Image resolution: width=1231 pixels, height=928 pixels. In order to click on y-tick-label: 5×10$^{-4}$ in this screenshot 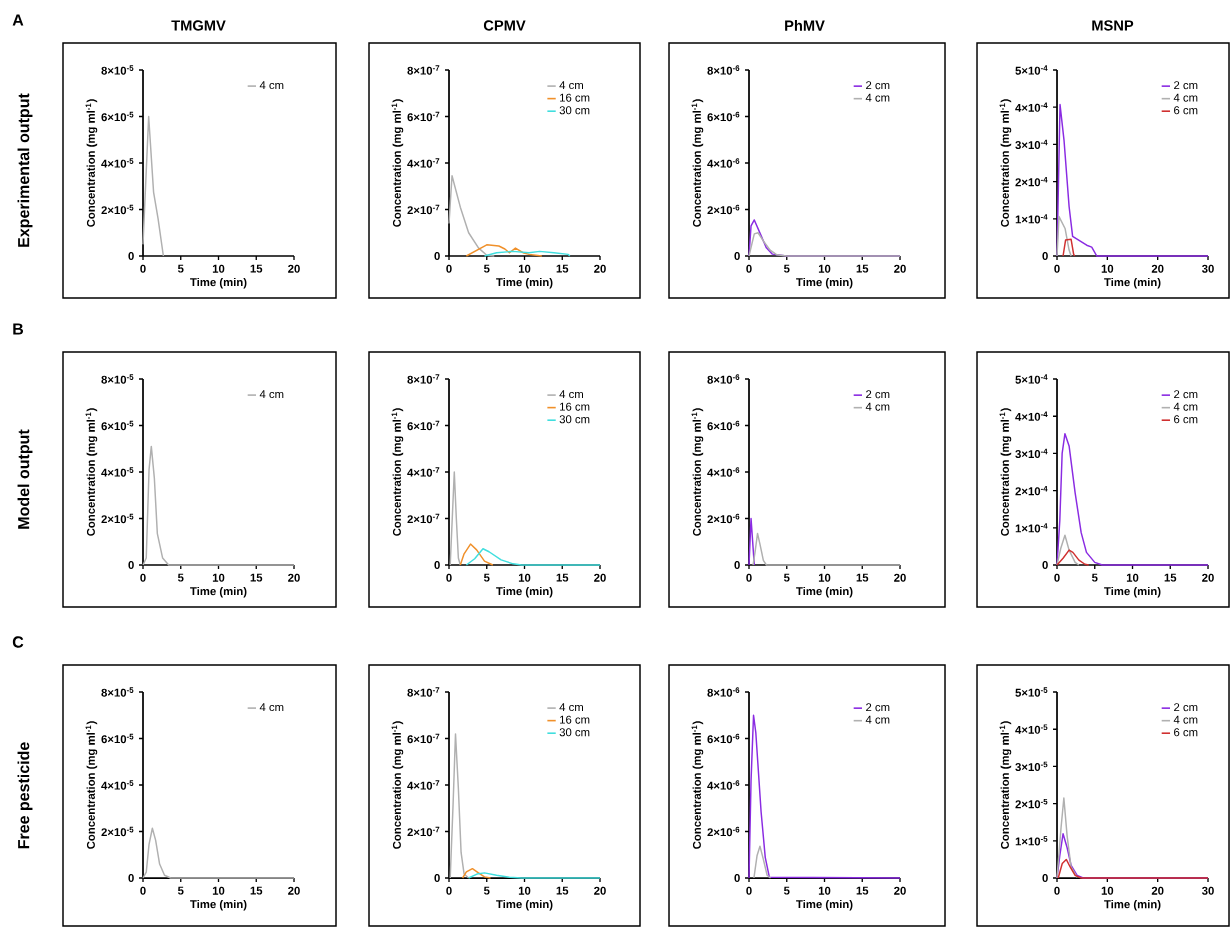, I will do `click(1031, 379)`.